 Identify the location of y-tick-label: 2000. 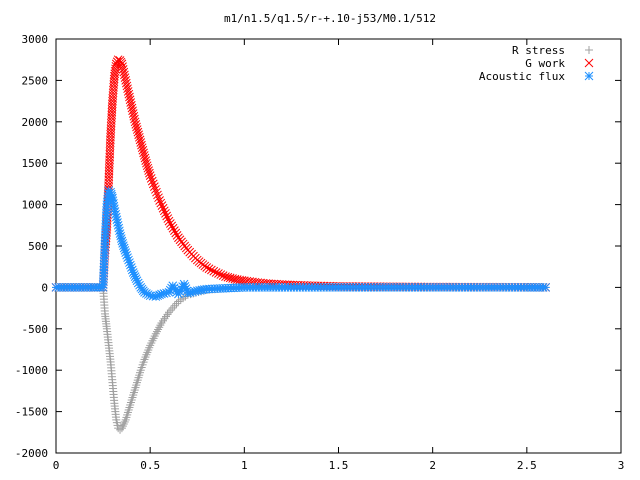
(35, 122).